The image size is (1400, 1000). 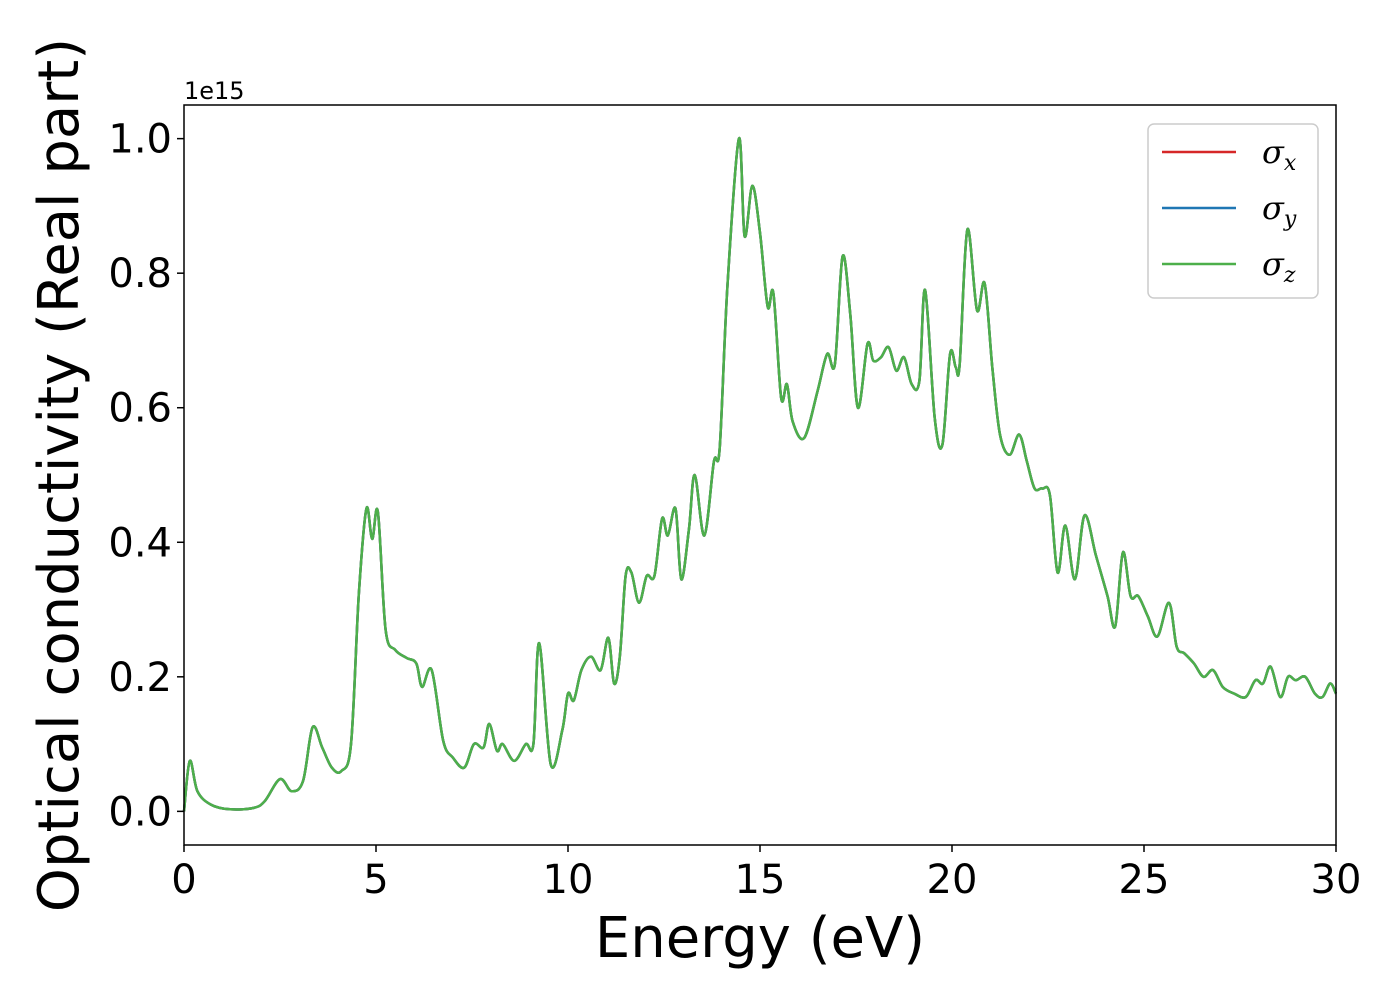 What do you see at coordinates (140, 678) in the screenshot?
I see `y-tick-label: 0.2` at bounding box center [140, 678].